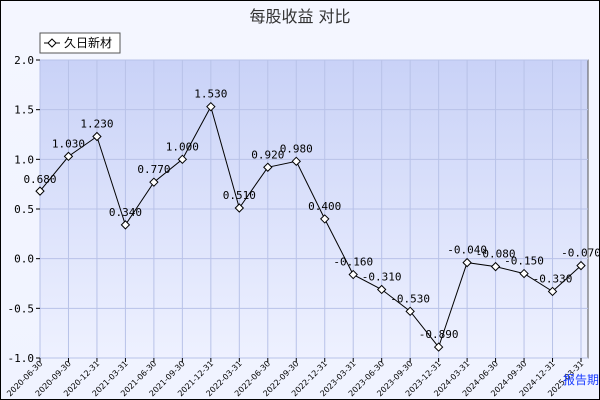 Image resolution: width=600 pixels, height=400 pixels. Describe the element at coordinates (353, 262) in the screenshot. I see `data-label: -0.160` at that location.